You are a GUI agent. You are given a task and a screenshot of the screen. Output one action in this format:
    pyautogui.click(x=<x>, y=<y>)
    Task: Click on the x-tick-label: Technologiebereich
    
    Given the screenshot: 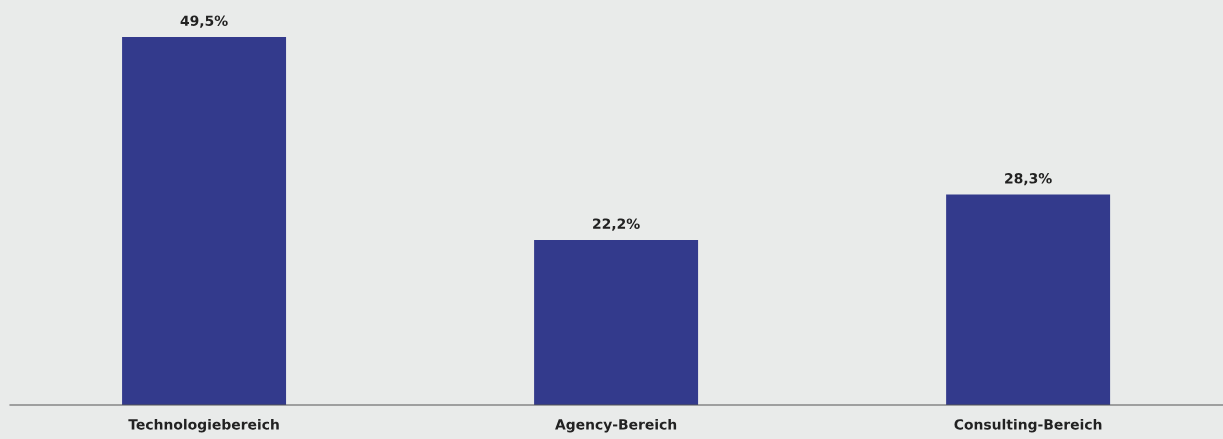 What is the action you would take?
    pyautogui.click(x=203, y=425)
    